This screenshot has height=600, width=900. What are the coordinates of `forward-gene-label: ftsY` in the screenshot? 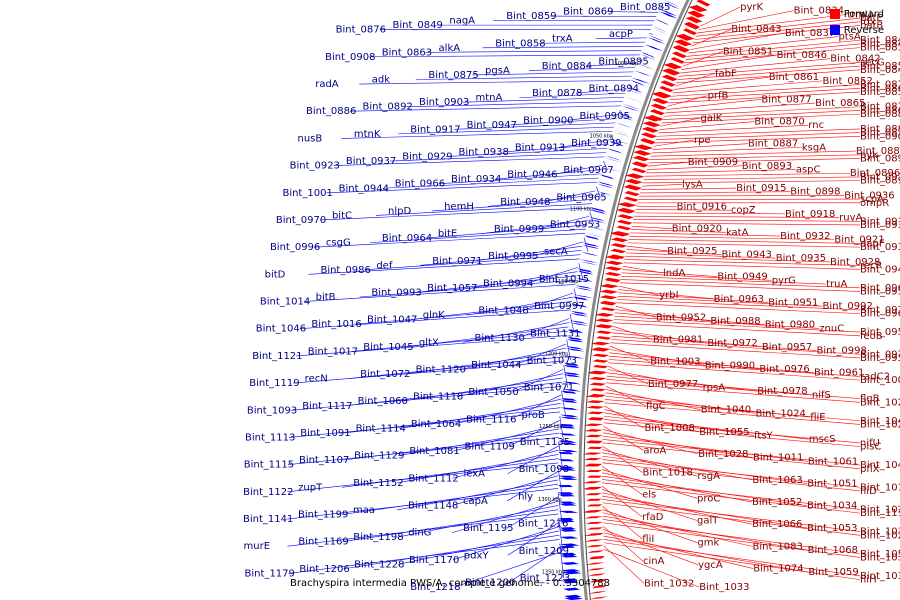 It's located at (763, 436).